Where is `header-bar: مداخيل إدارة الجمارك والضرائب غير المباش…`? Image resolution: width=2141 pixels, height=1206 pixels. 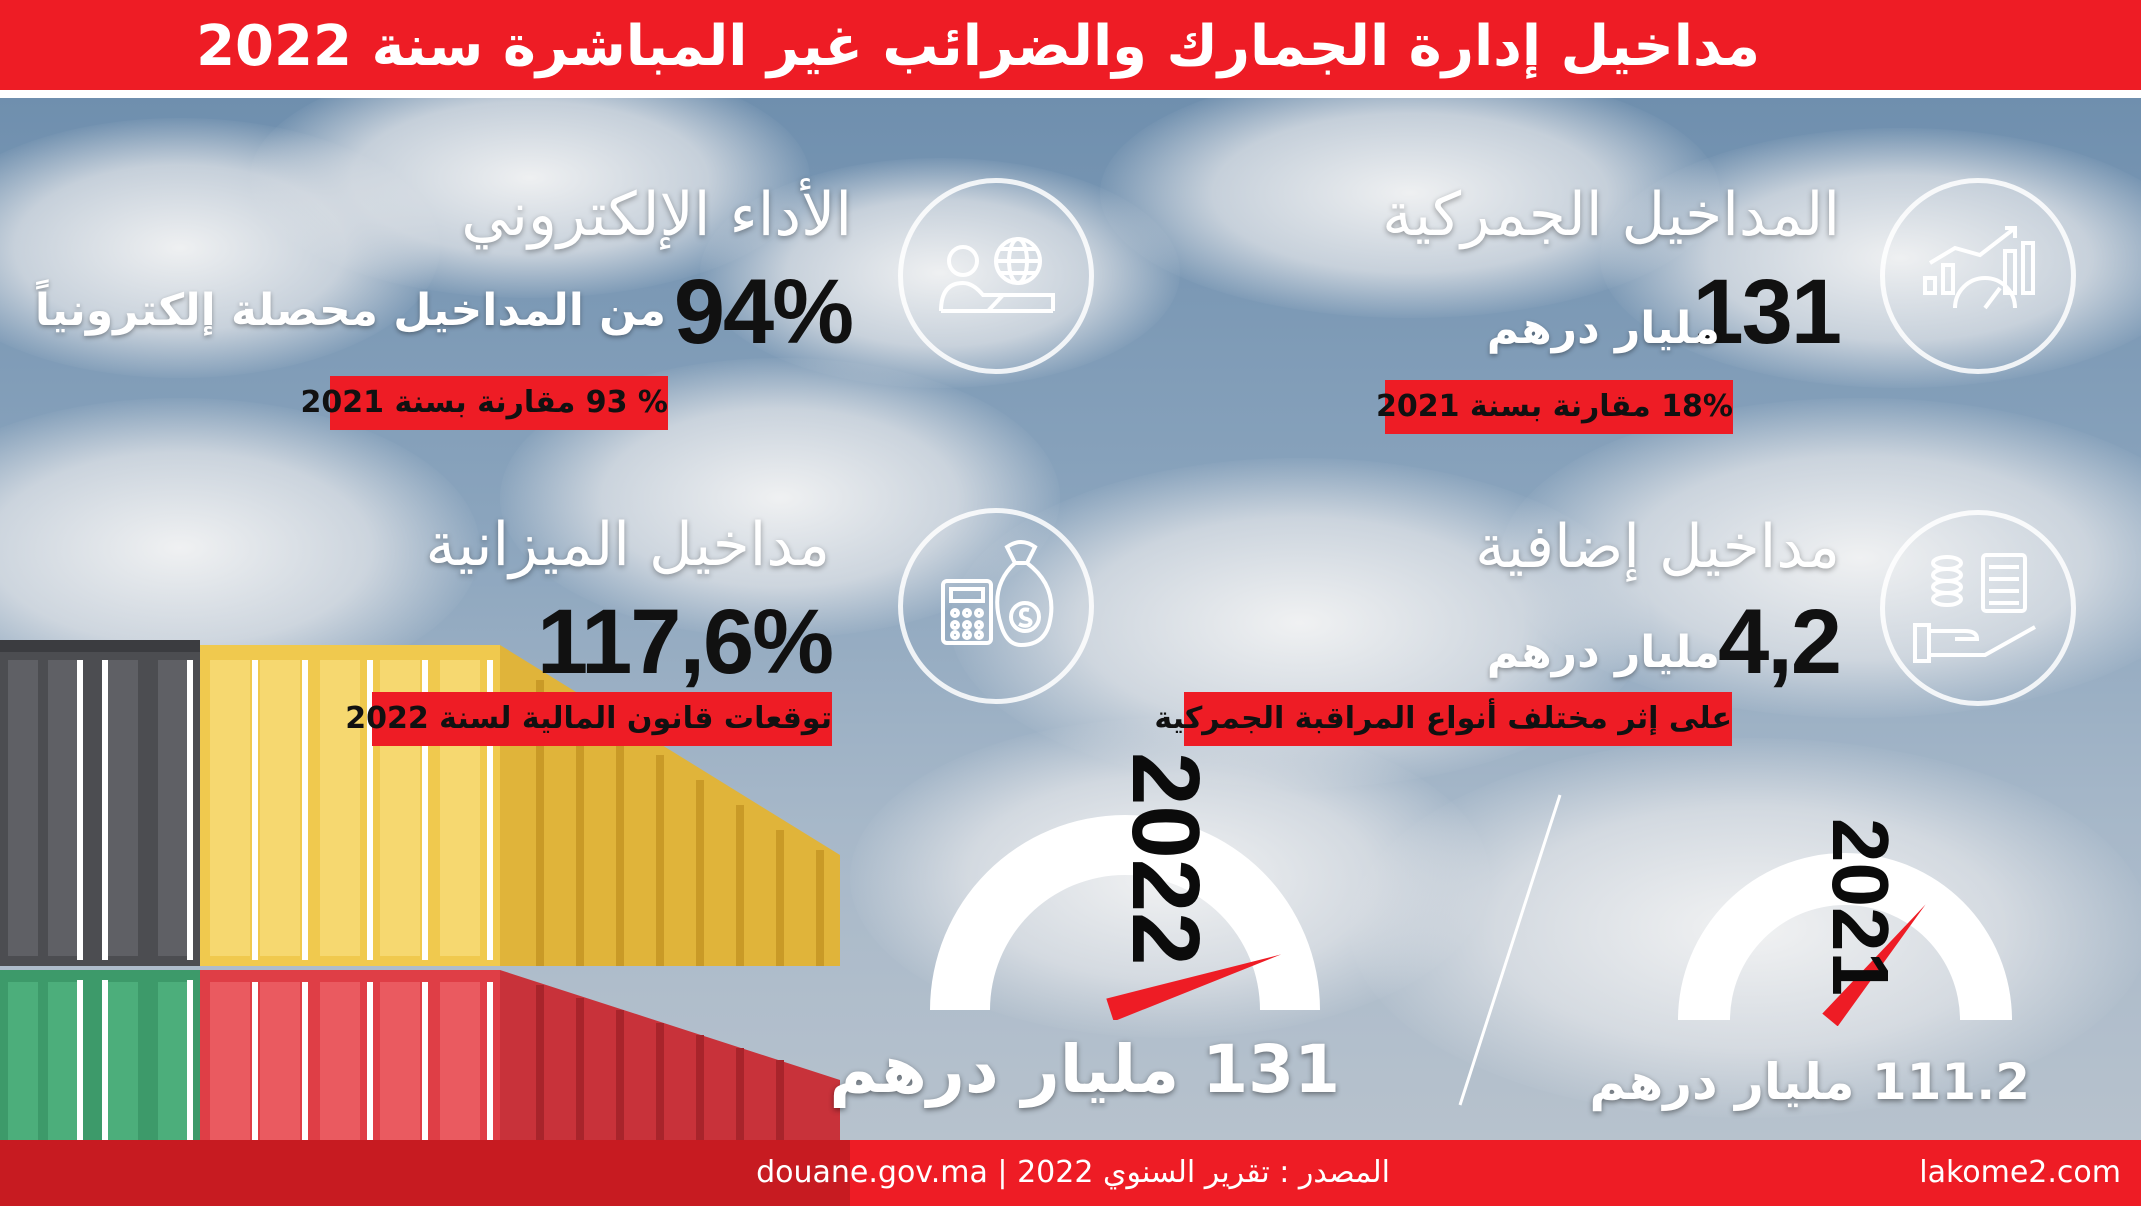
header-bar: مداخيل إدارة الجمارك والضرائب غير المباش… is located at coordinates (1070, 47).